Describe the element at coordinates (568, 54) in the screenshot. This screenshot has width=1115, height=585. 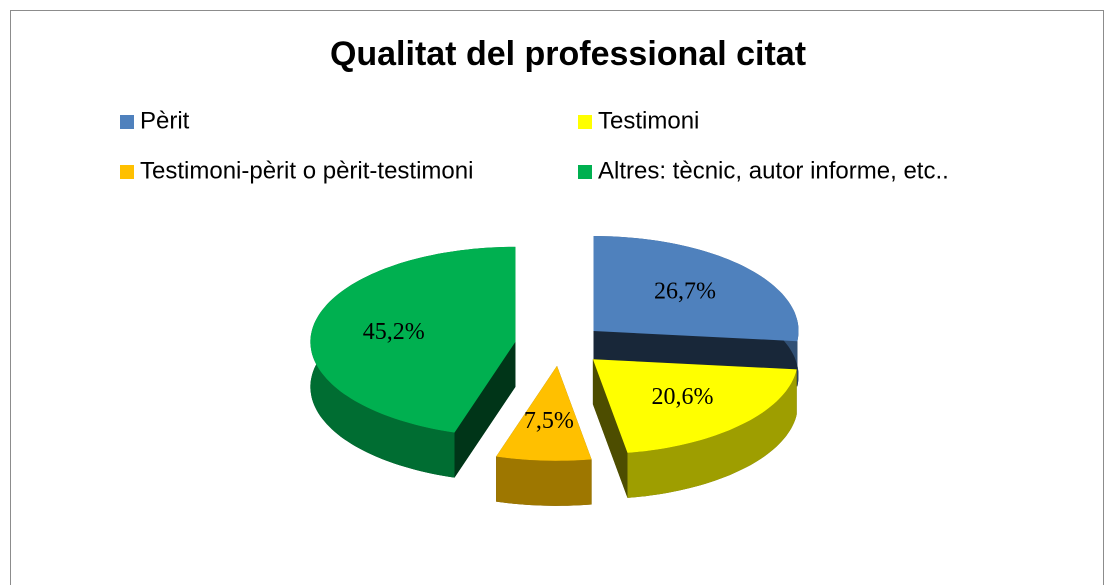
I see `chart-title: Qualitat del professional citat` at that location.